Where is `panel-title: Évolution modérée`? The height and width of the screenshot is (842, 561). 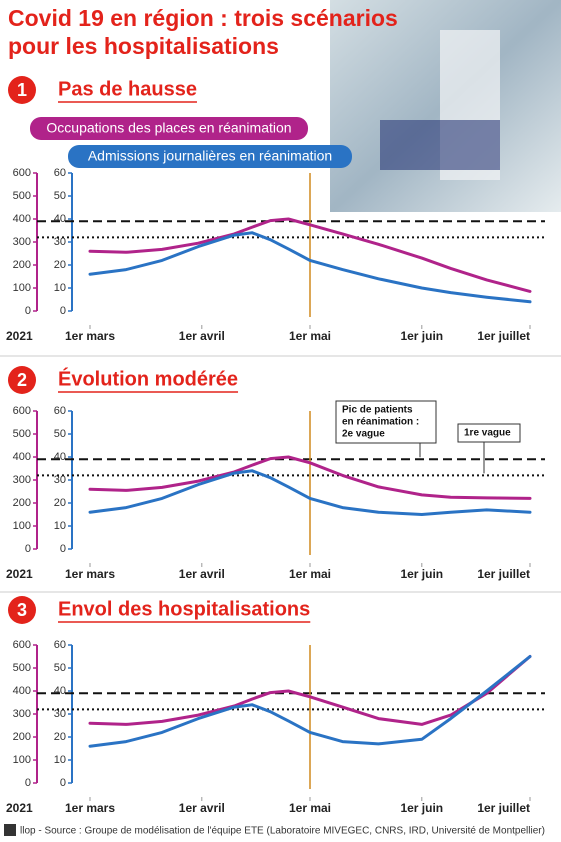 panel-title: Évolution modérée is located at coordinates (148, 378).